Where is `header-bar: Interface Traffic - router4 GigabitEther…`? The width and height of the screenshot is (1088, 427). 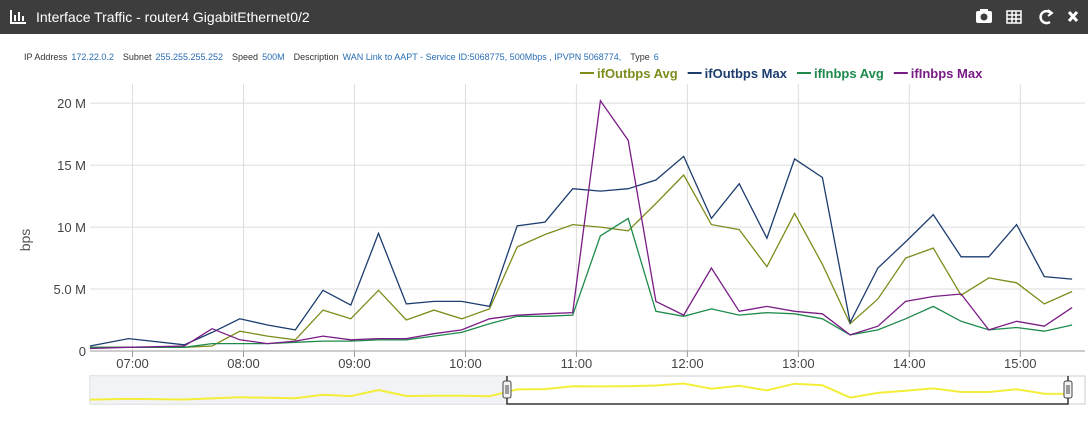
header-bar: Interface Traffic - router4 GigabitEther… is located at coordinates (544, 17).